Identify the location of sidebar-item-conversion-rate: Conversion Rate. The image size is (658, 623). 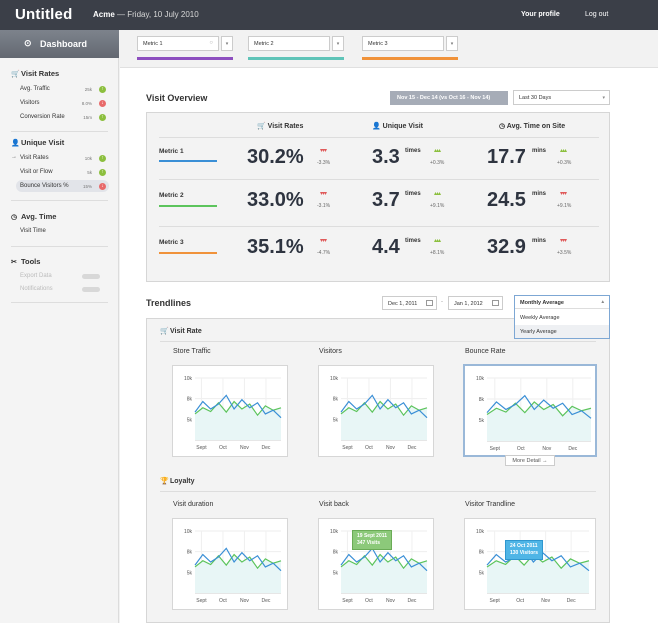
(42, 117).